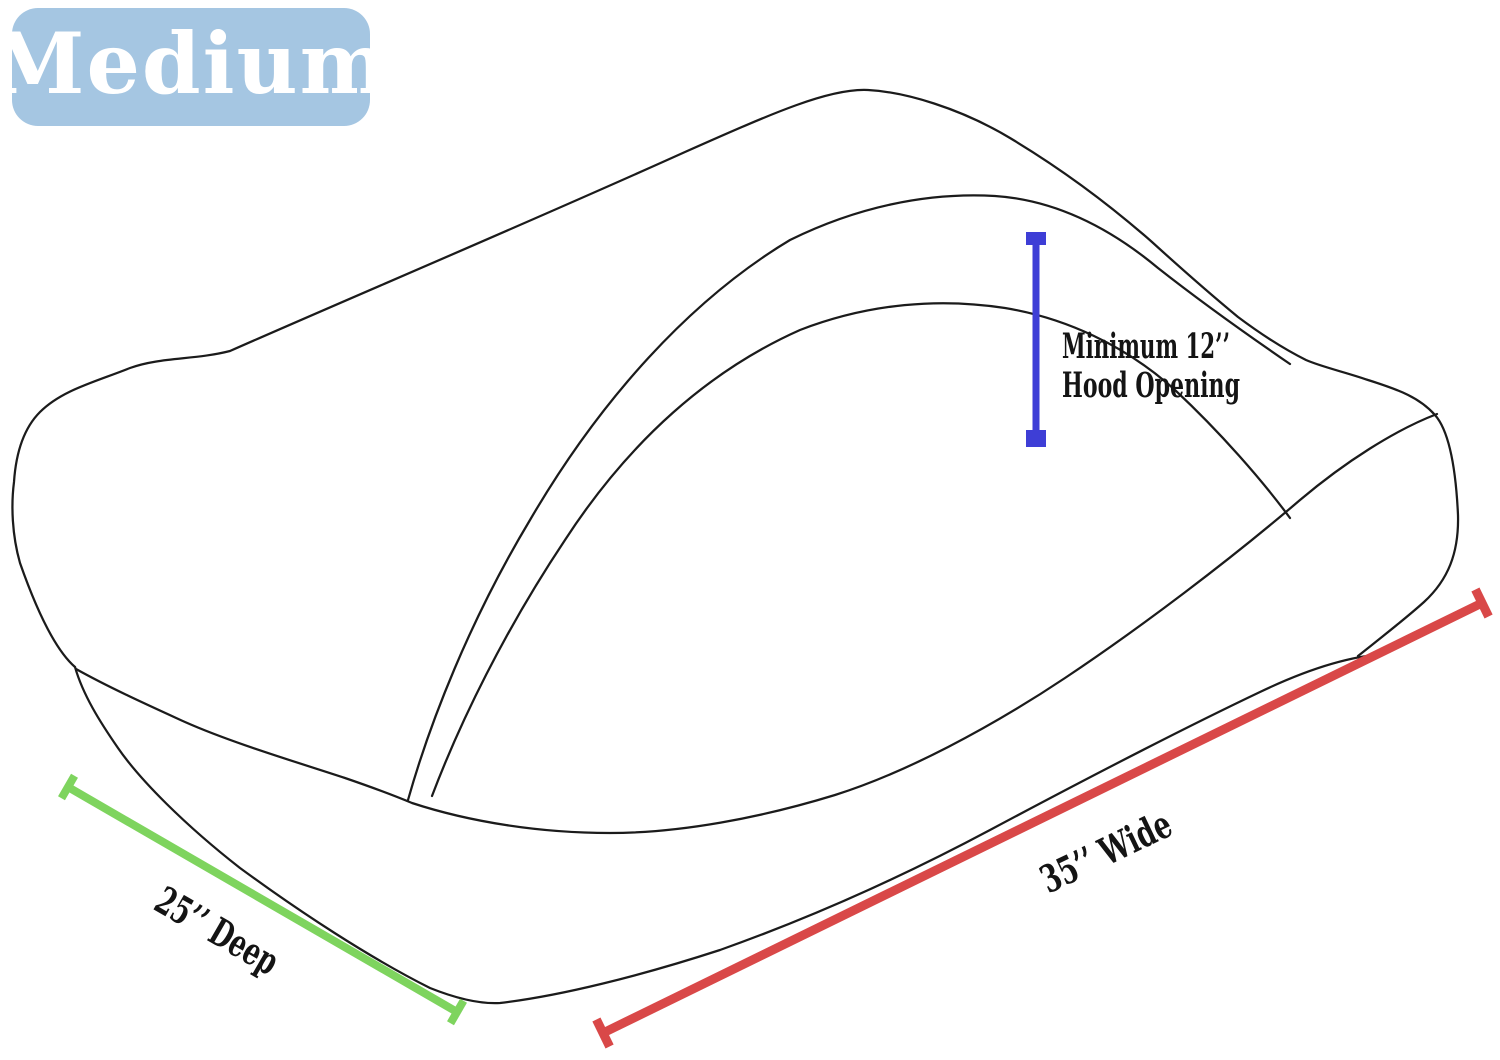  What do you see at coordinates (1151, 385) in the screenshot?
I see `hood-opening-label-line2: Hood Opening` at bounding box center [1151, 385].